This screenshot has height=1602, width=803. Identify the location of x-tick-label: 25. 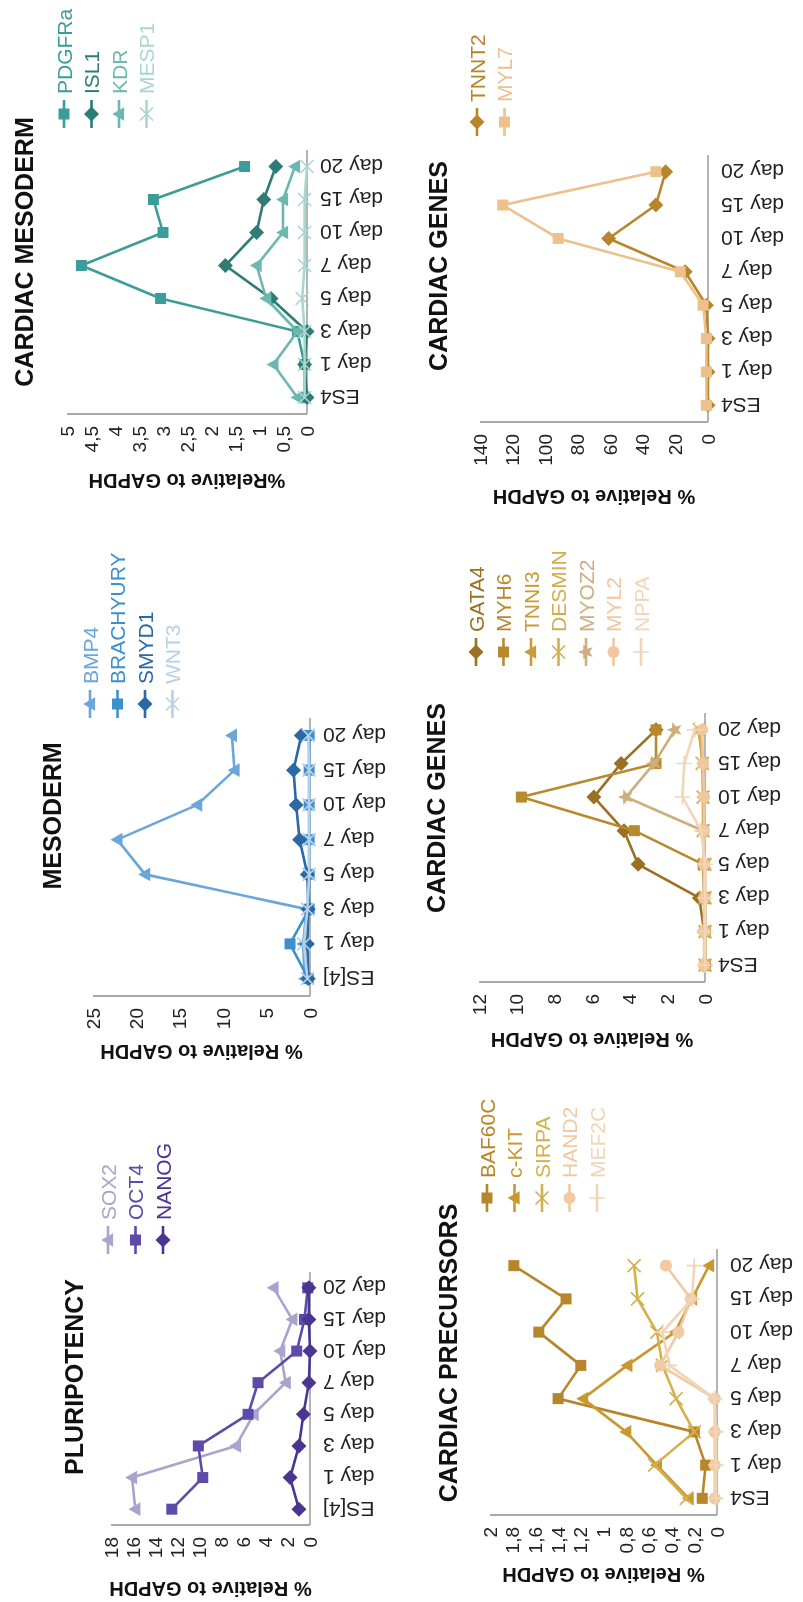
(93, 1019).